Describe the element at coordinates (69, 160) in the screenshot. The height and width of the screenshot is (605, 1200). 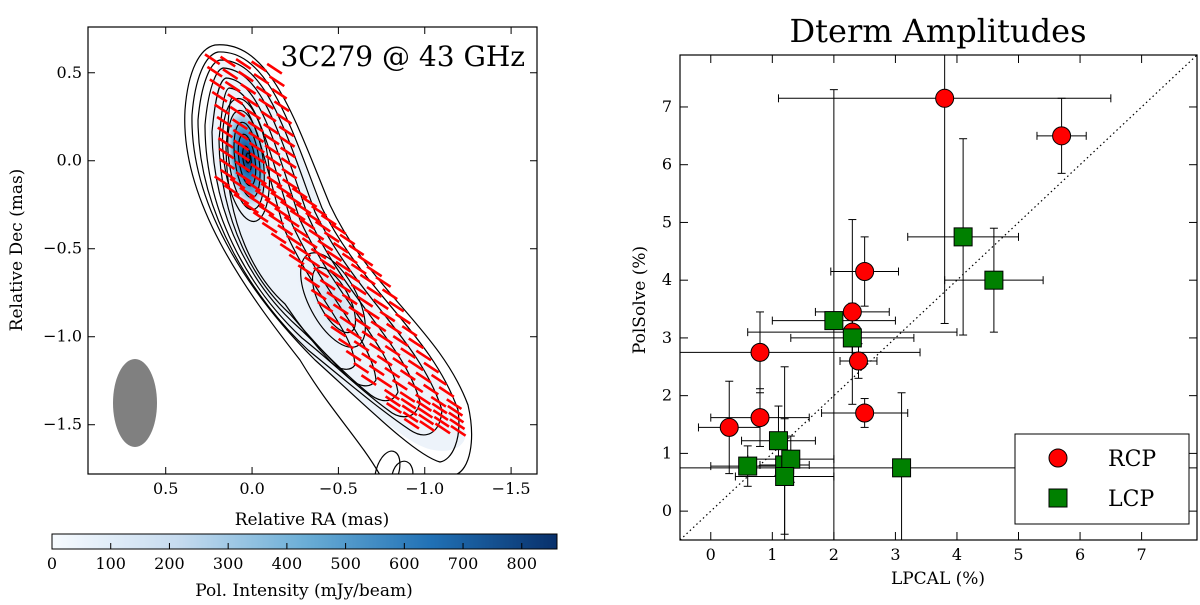
I see `map-ytick-label: 0.0` at that location.